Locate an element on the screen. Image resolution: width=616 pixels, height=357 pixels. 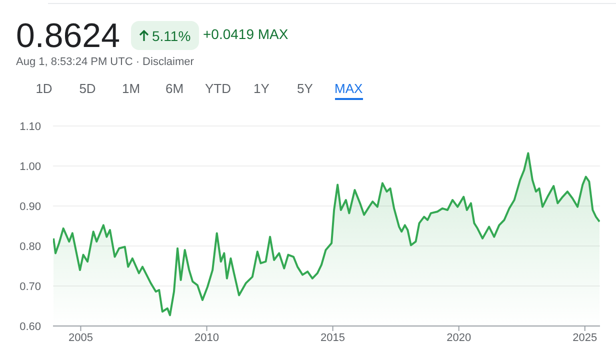
x-tick-label: 2015 is located at coordinates (333, 338).